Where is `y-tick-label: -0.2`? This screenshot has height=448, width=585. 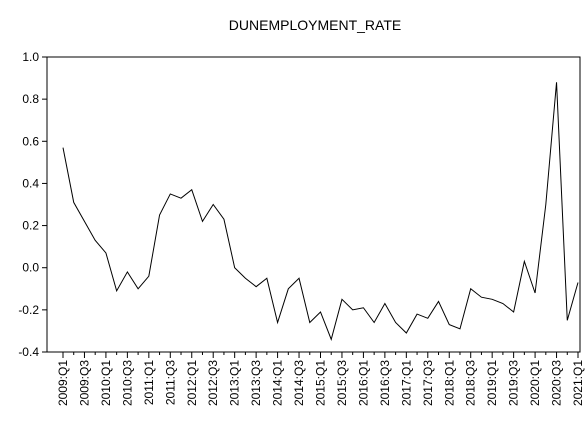
y-tick-label: -0.2 is located at coordinates (28, 310).